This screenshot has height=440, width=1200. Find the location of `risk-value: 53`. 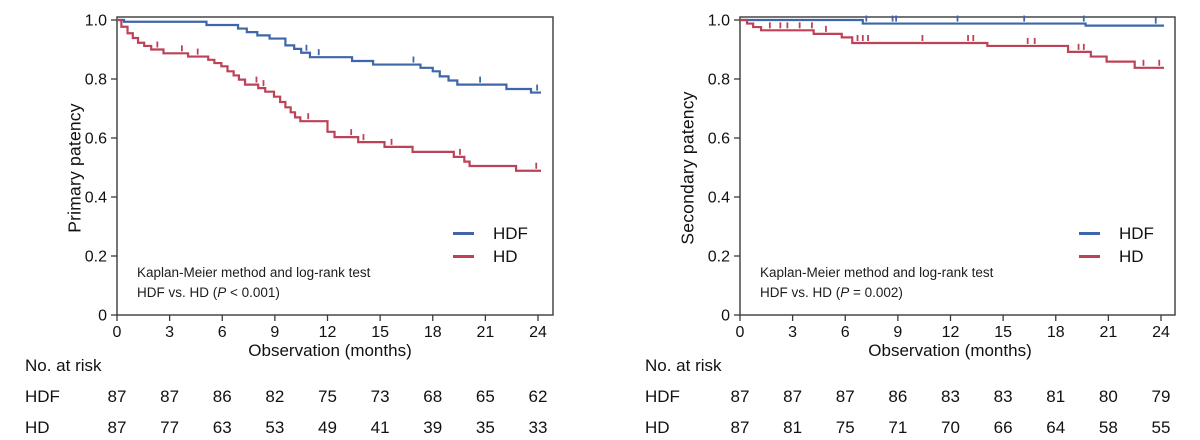

risk-value: 53 is located at coordinates (275, 427).